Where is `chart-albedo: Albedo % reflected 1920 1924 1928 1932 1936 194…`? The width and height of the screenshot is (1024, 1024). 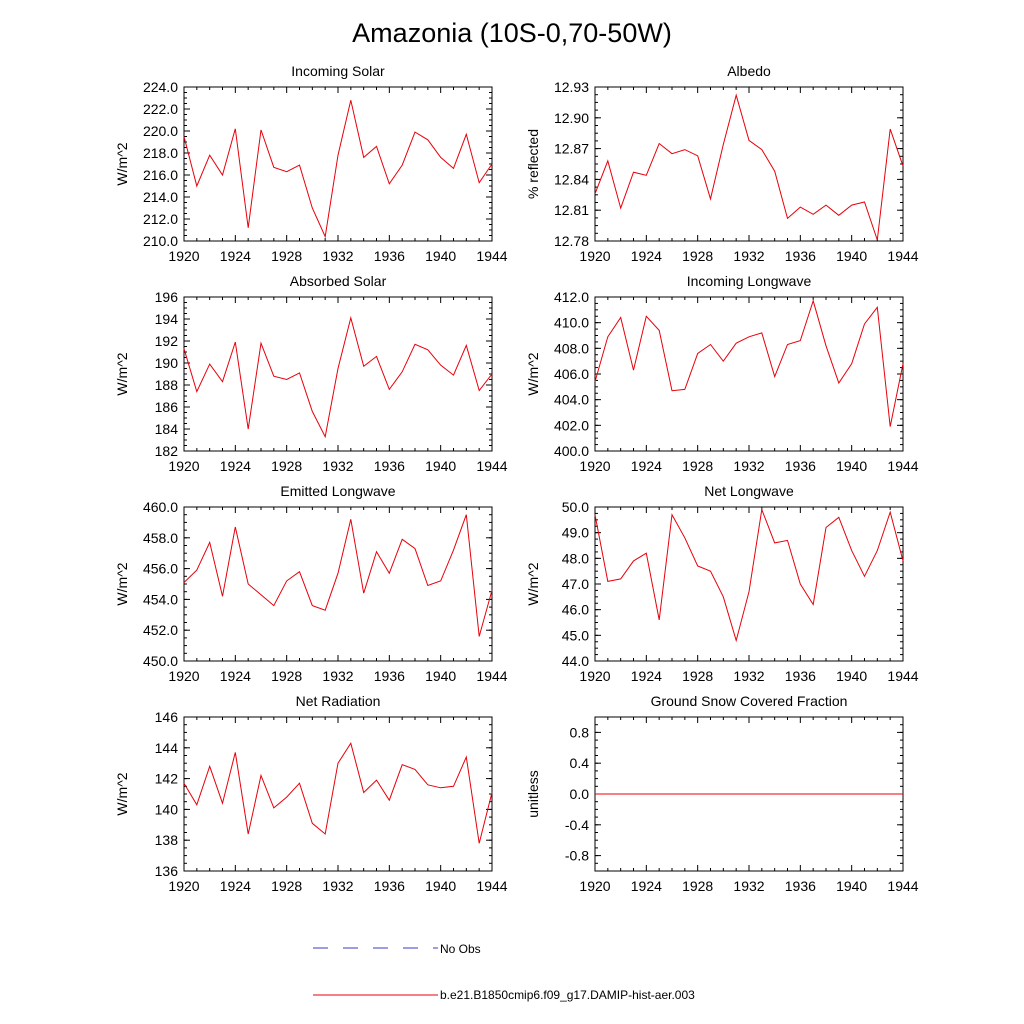
chart-albedo: Albedo % reflected 1920 1924 1928 1932 1936 194… is located at coordinates (722, 163).